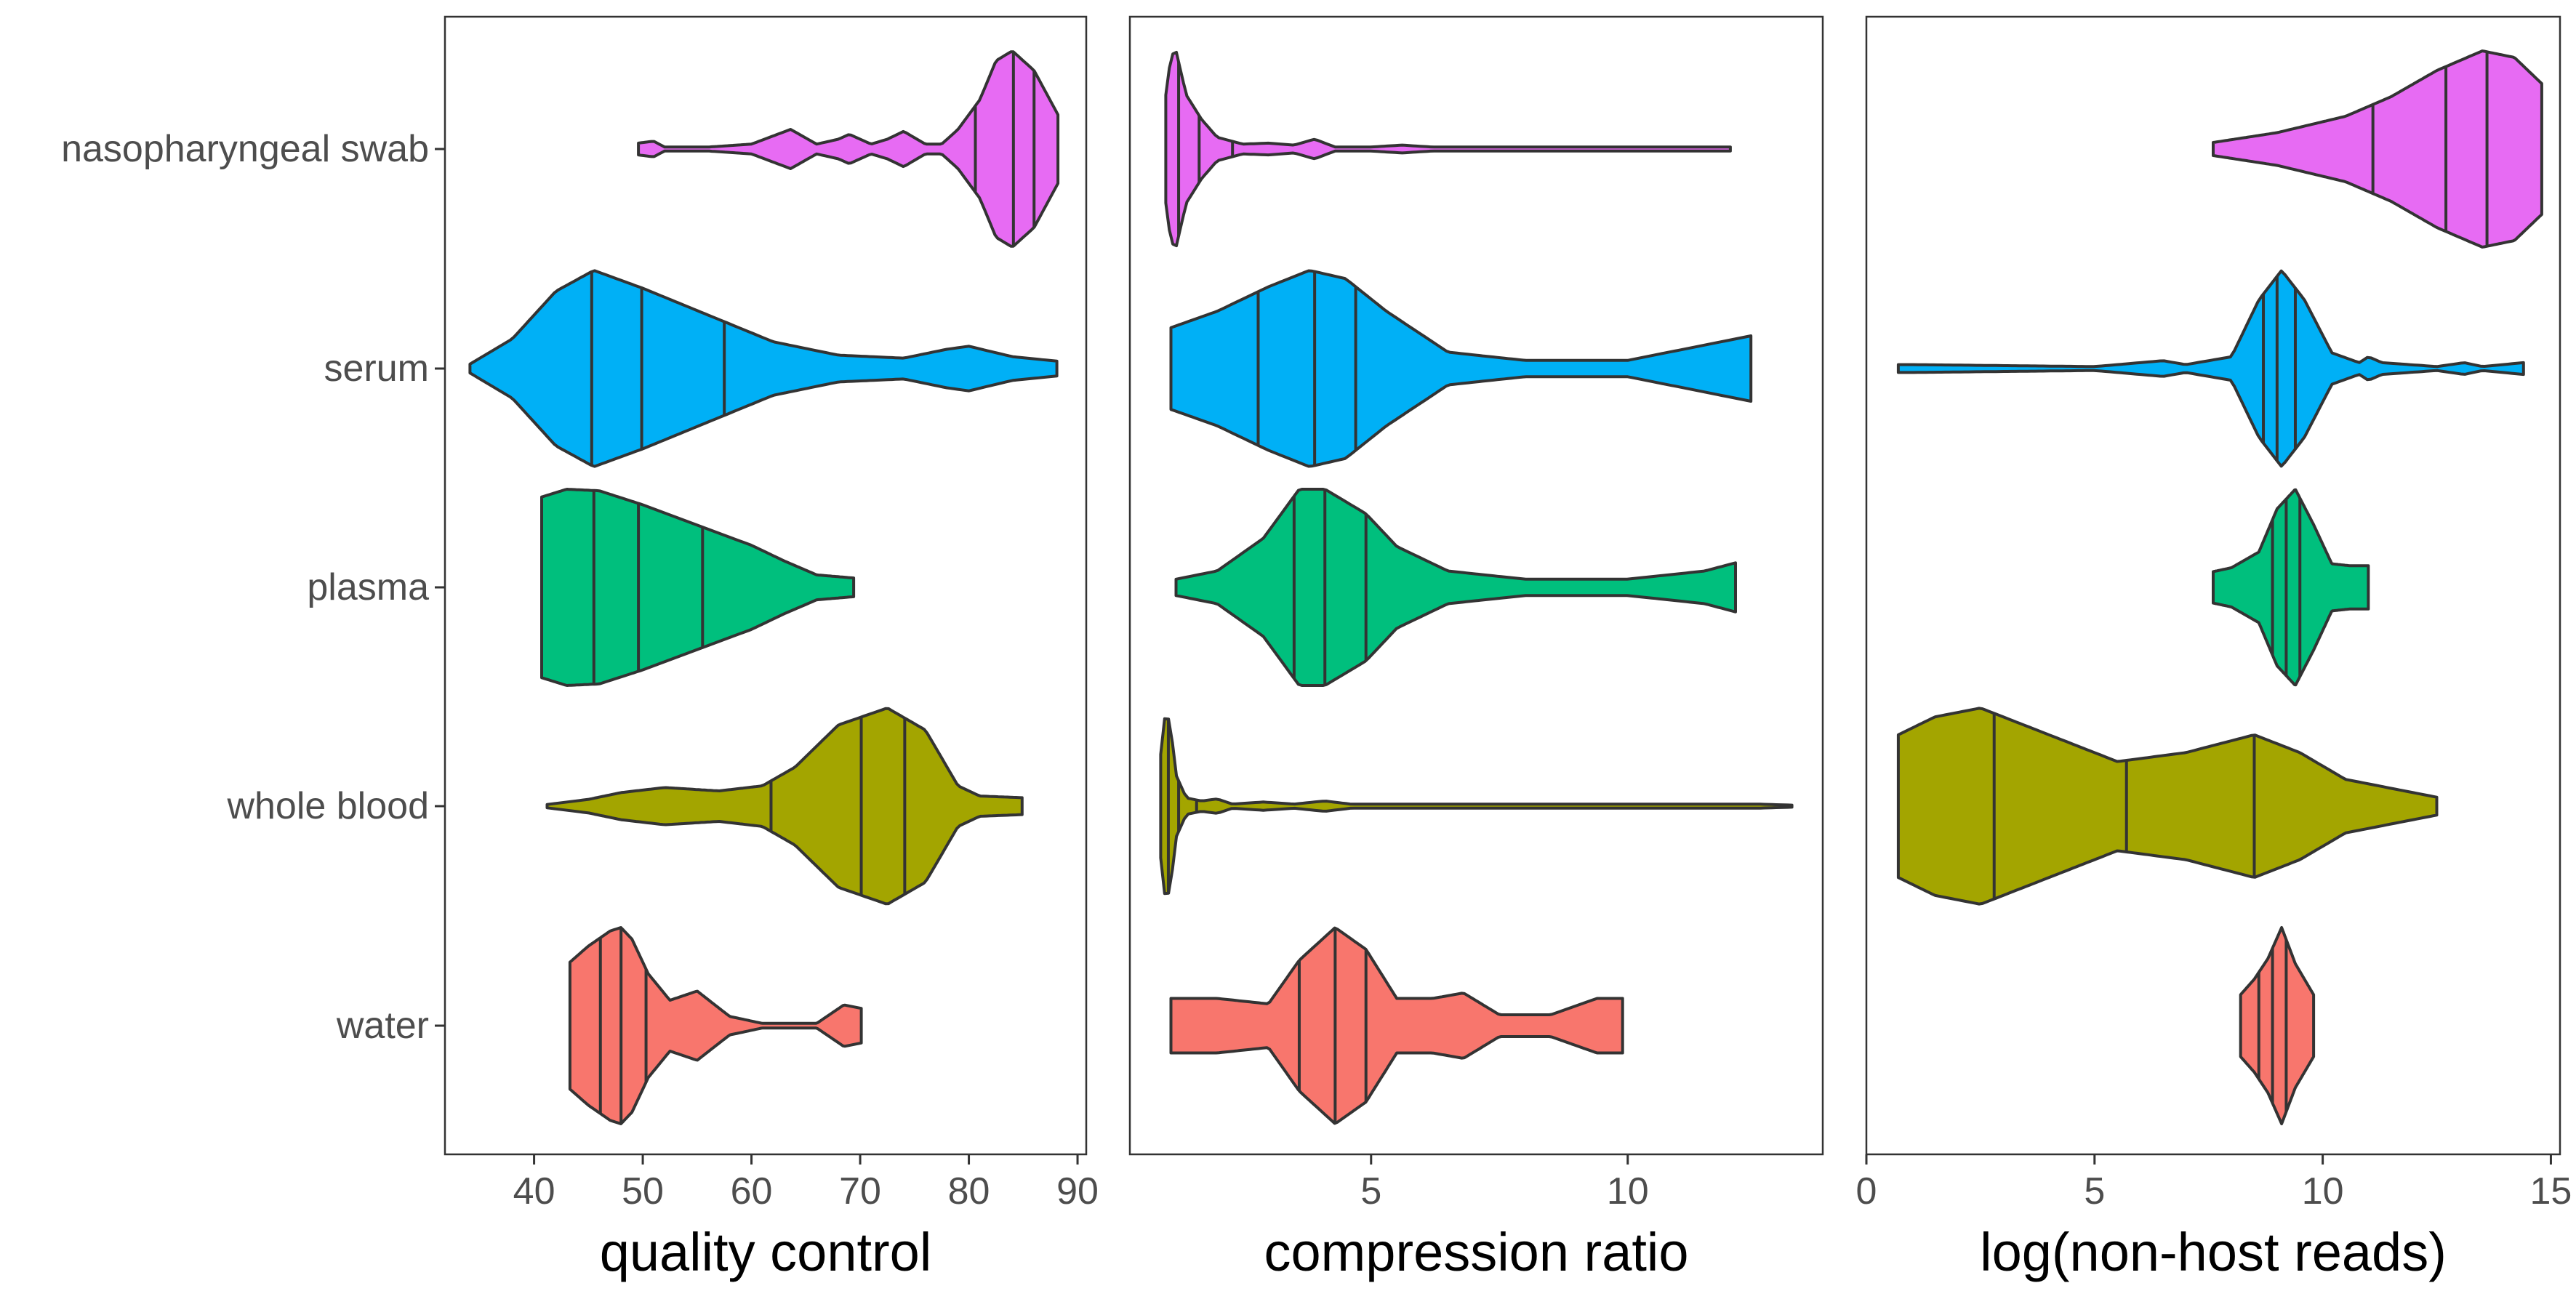  I want to click on category-label-water: water, so click(382, 1026).